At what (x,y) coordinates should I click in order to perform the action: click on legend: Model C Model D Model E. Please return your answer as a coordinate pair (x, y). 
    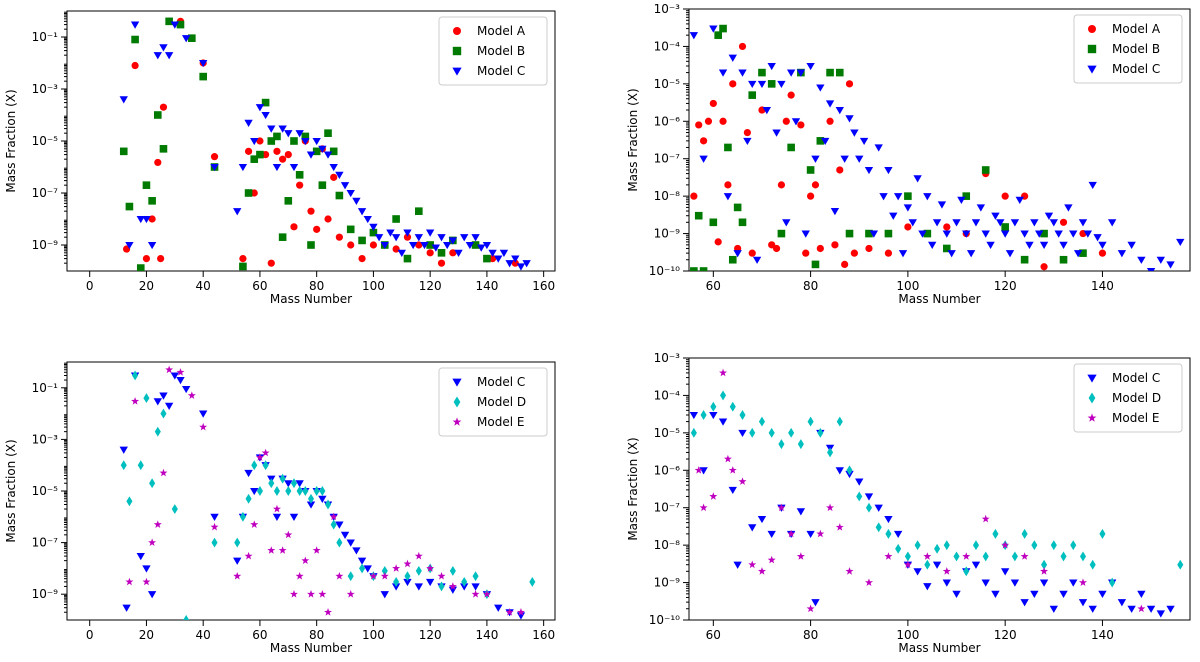
    Looking at the image, I should click on (493, 402).